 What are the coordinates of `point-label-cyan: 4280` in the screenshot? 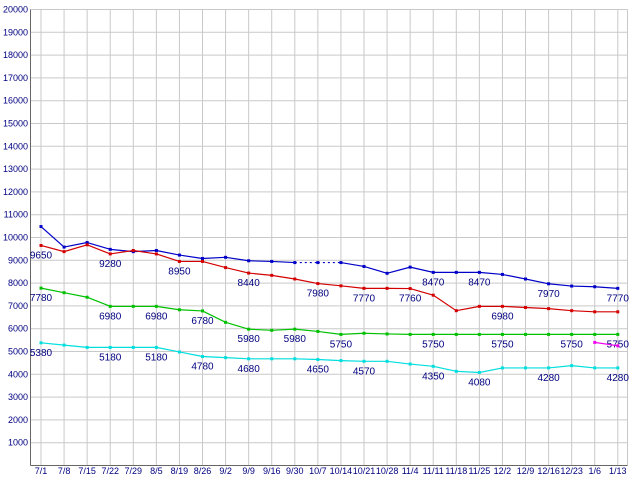 It's located at (548, 378).